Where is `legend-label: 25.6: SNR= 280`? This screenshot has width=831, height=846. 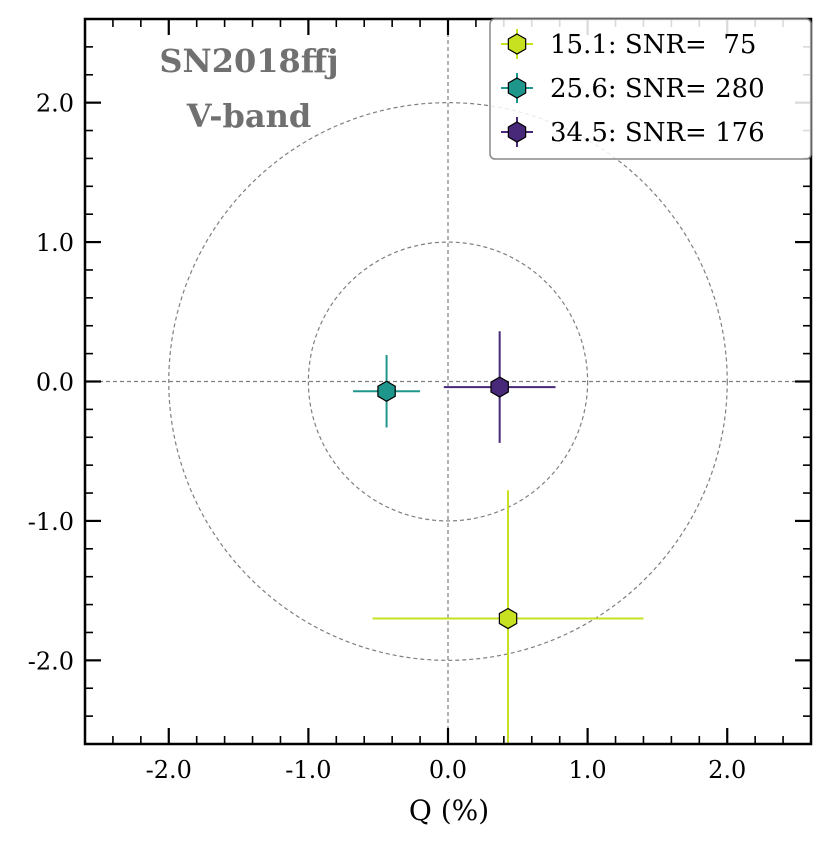 legend-label: 25.6: SNR= 280 is located at coordinates (657, 89).